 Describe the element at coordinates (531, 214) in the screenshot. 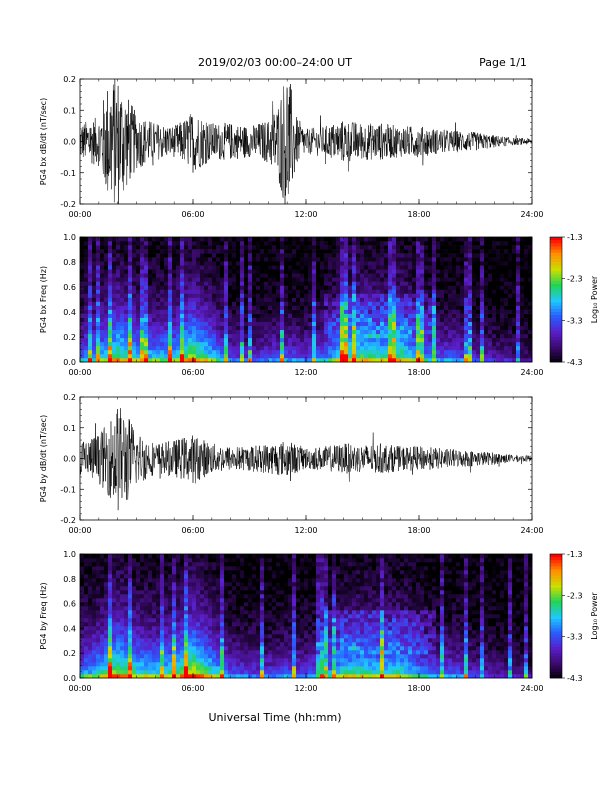

I see `x-tick-label: 24:00` at that location.